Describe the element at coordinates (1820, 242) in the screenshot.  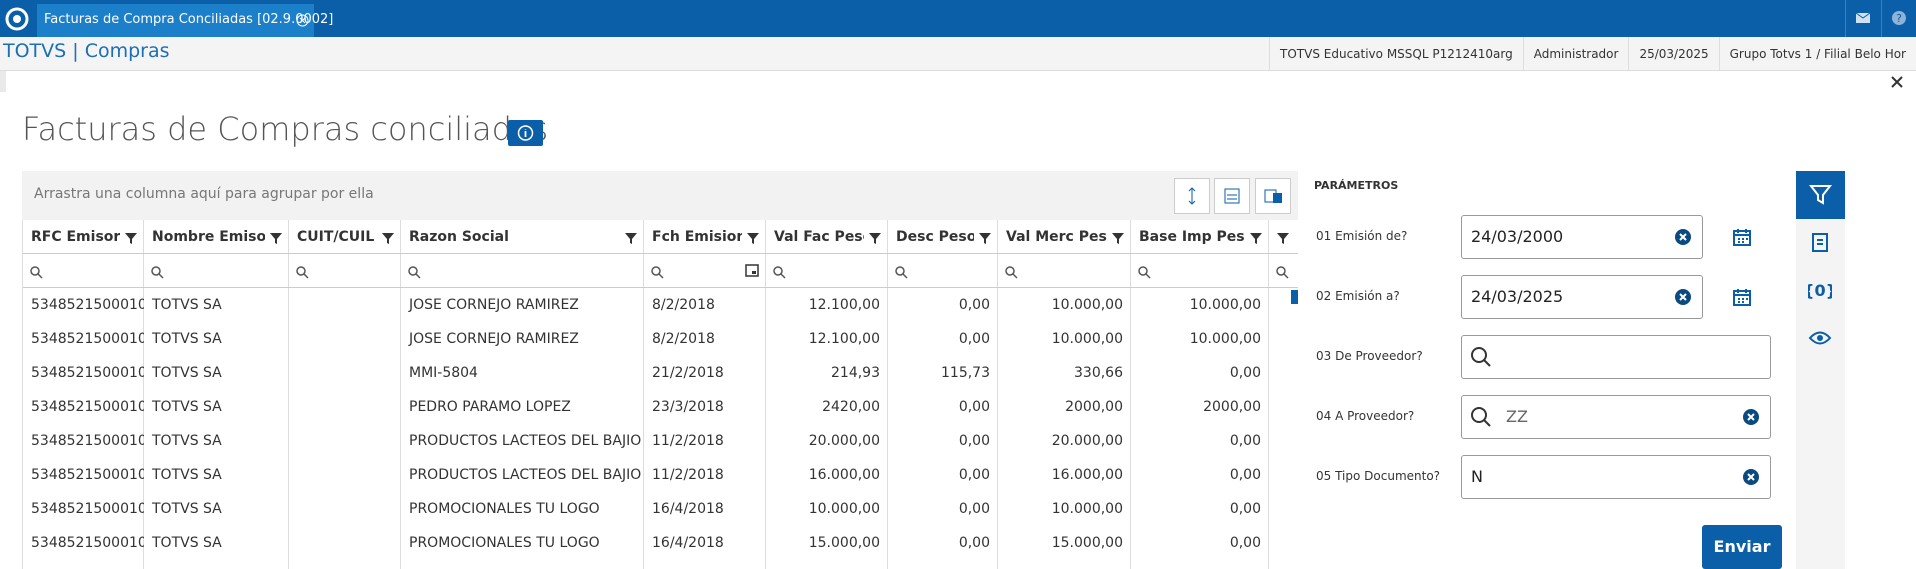
I see `clipboard-tab` at that location.